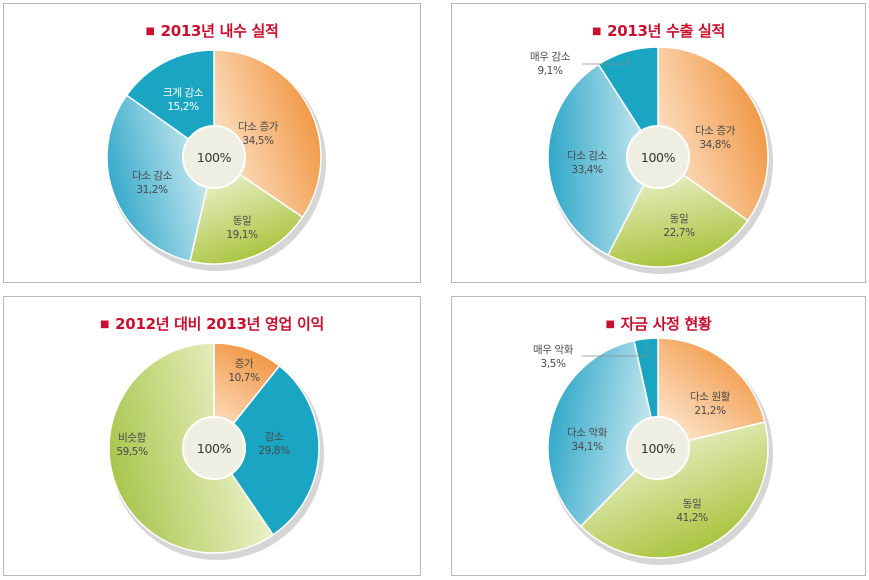  I want to click on slice-value-label: 29,8%, so click(274, 451).